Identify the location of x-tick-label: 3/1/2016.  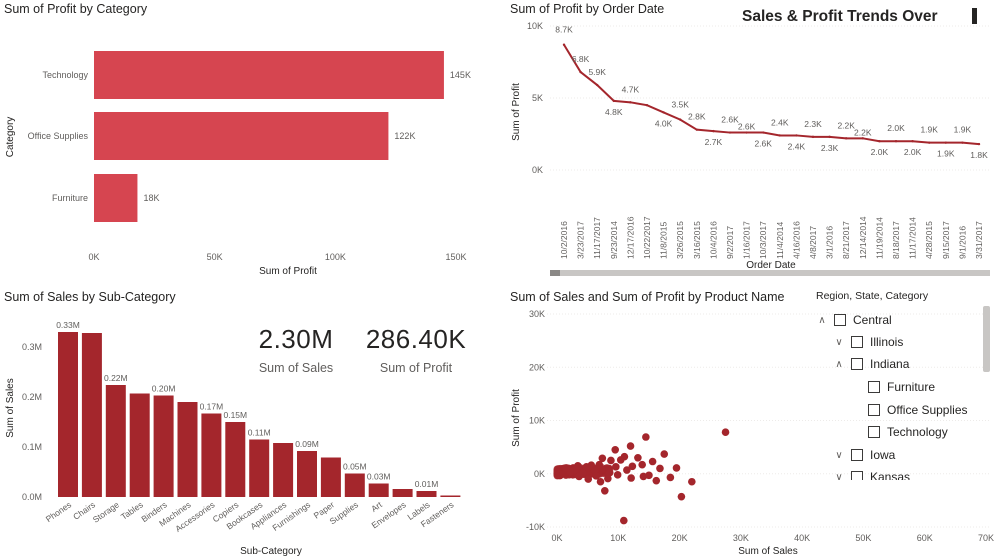
(830, 242).